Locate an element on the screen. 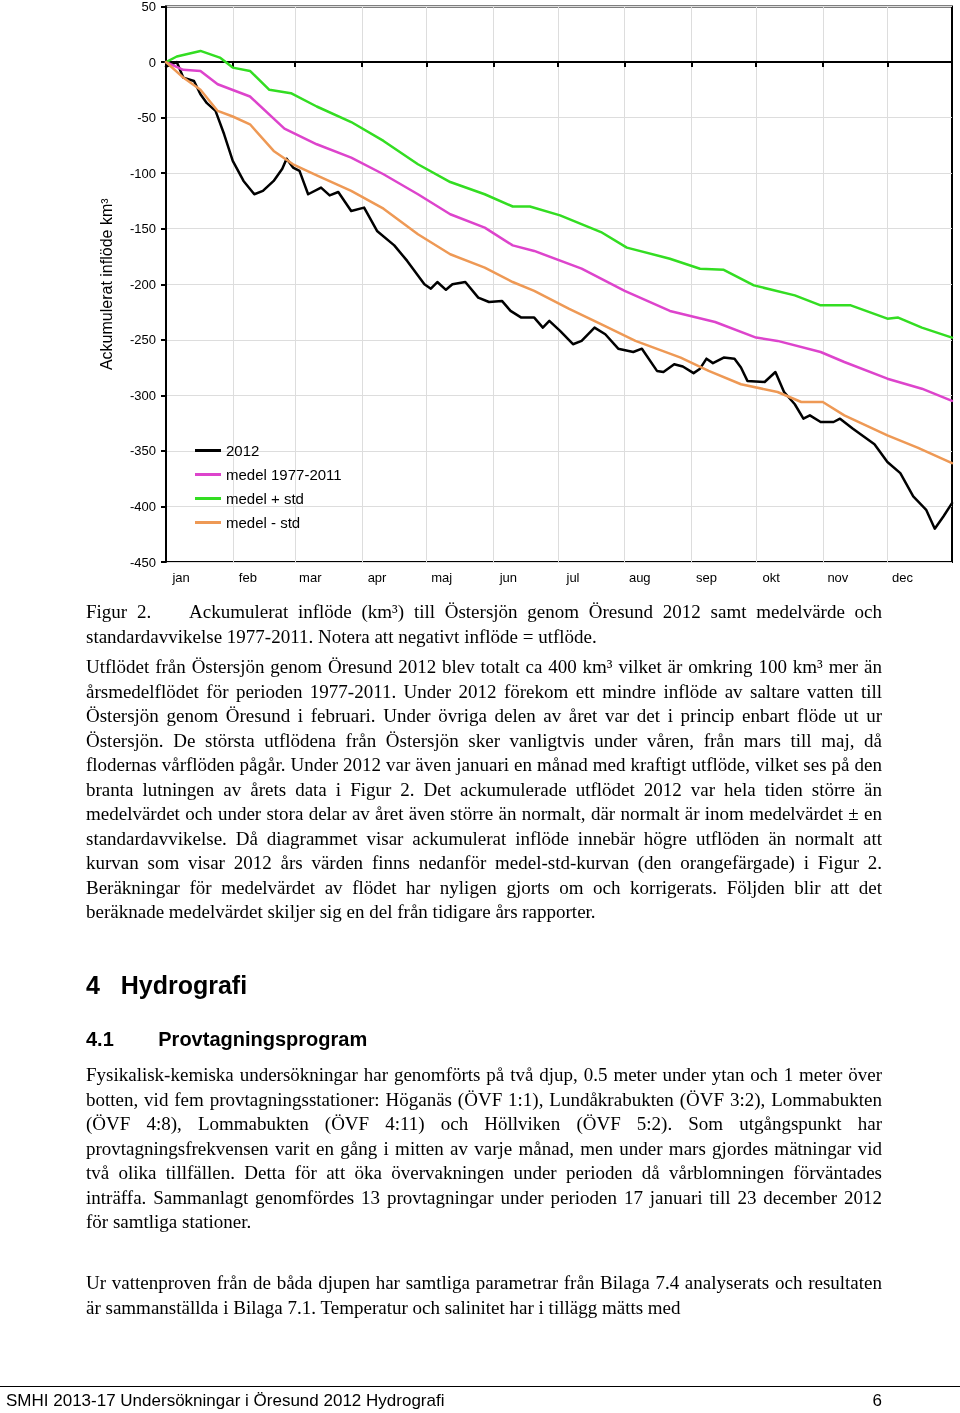  x-tick-label: sep is located at coordinates (706, 577).